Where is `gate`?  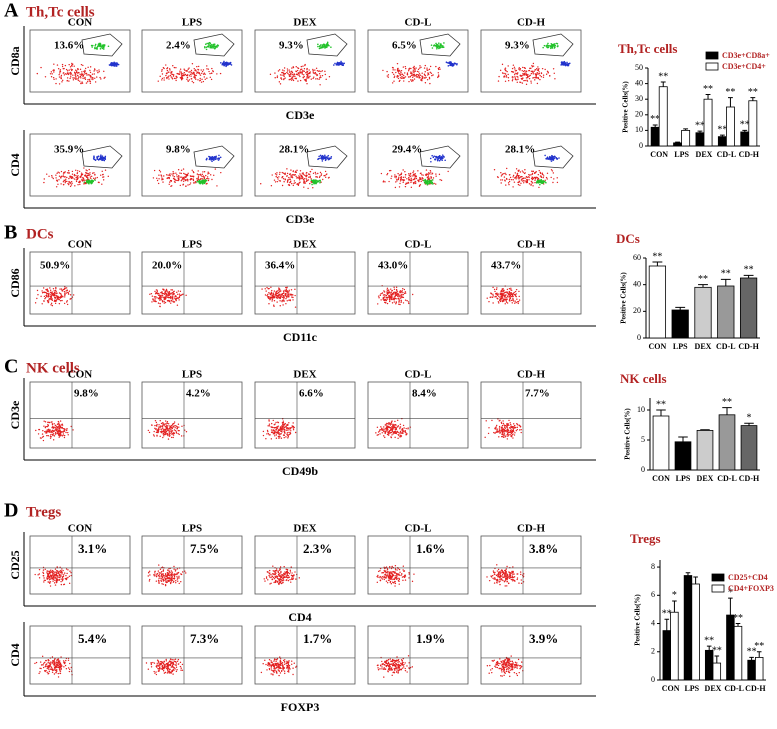 gate is located at coordinates (214, 157).